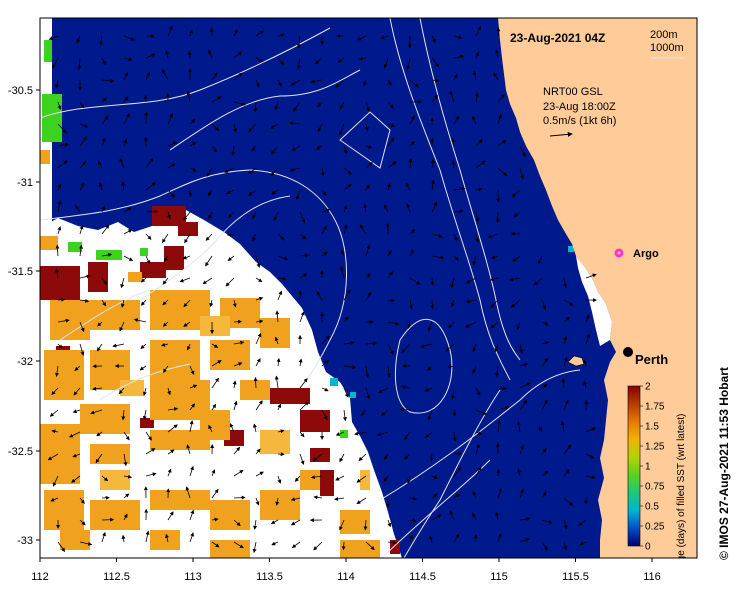 This screenshot has height=592, width=739. What do you see at coordinates (116, 577) in the screenshot?
I see `longitude-tick-label: 112.5` at bounding box center [116, 577].